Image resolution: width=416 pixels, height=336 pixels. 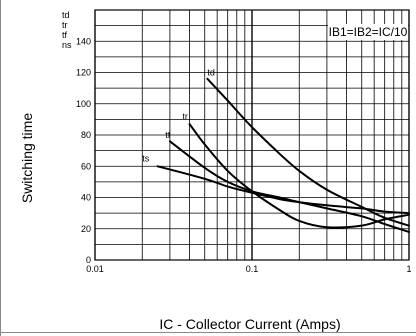 What do you see at coordinates (283, 190) in the screenshot?
I see `series-line-ts` at bounding box center [283, 190].